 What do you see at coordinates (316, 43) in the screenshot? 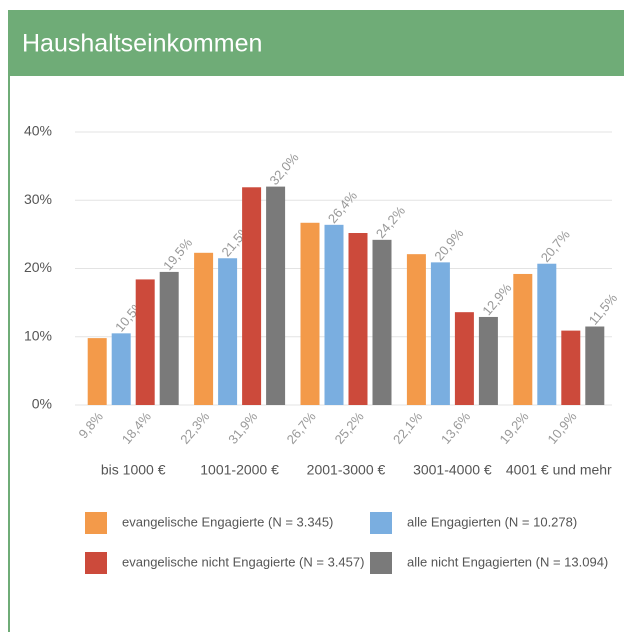
I see `header-bar` at bounding box center [316, 43].